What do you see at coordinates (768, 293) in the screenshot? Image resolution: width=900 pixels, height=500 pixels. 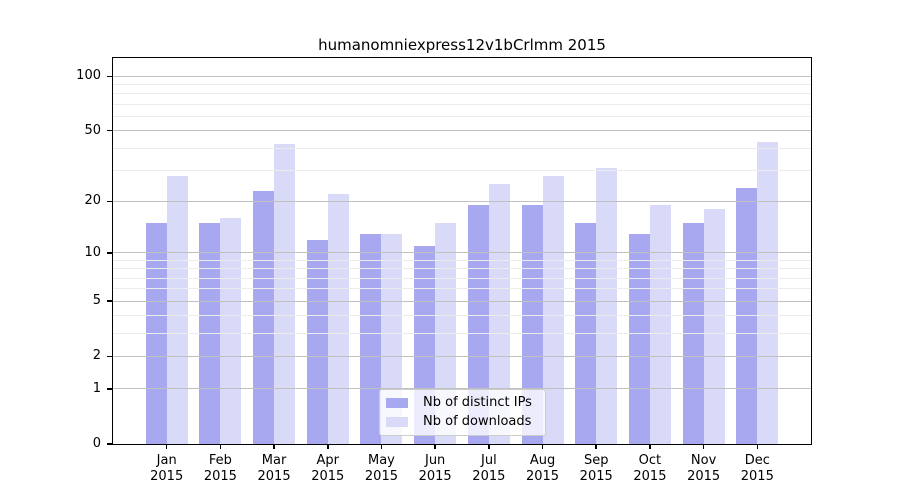 I see `bar-nb-of-downloads-dec-2015` at bounding box center [768, 293].